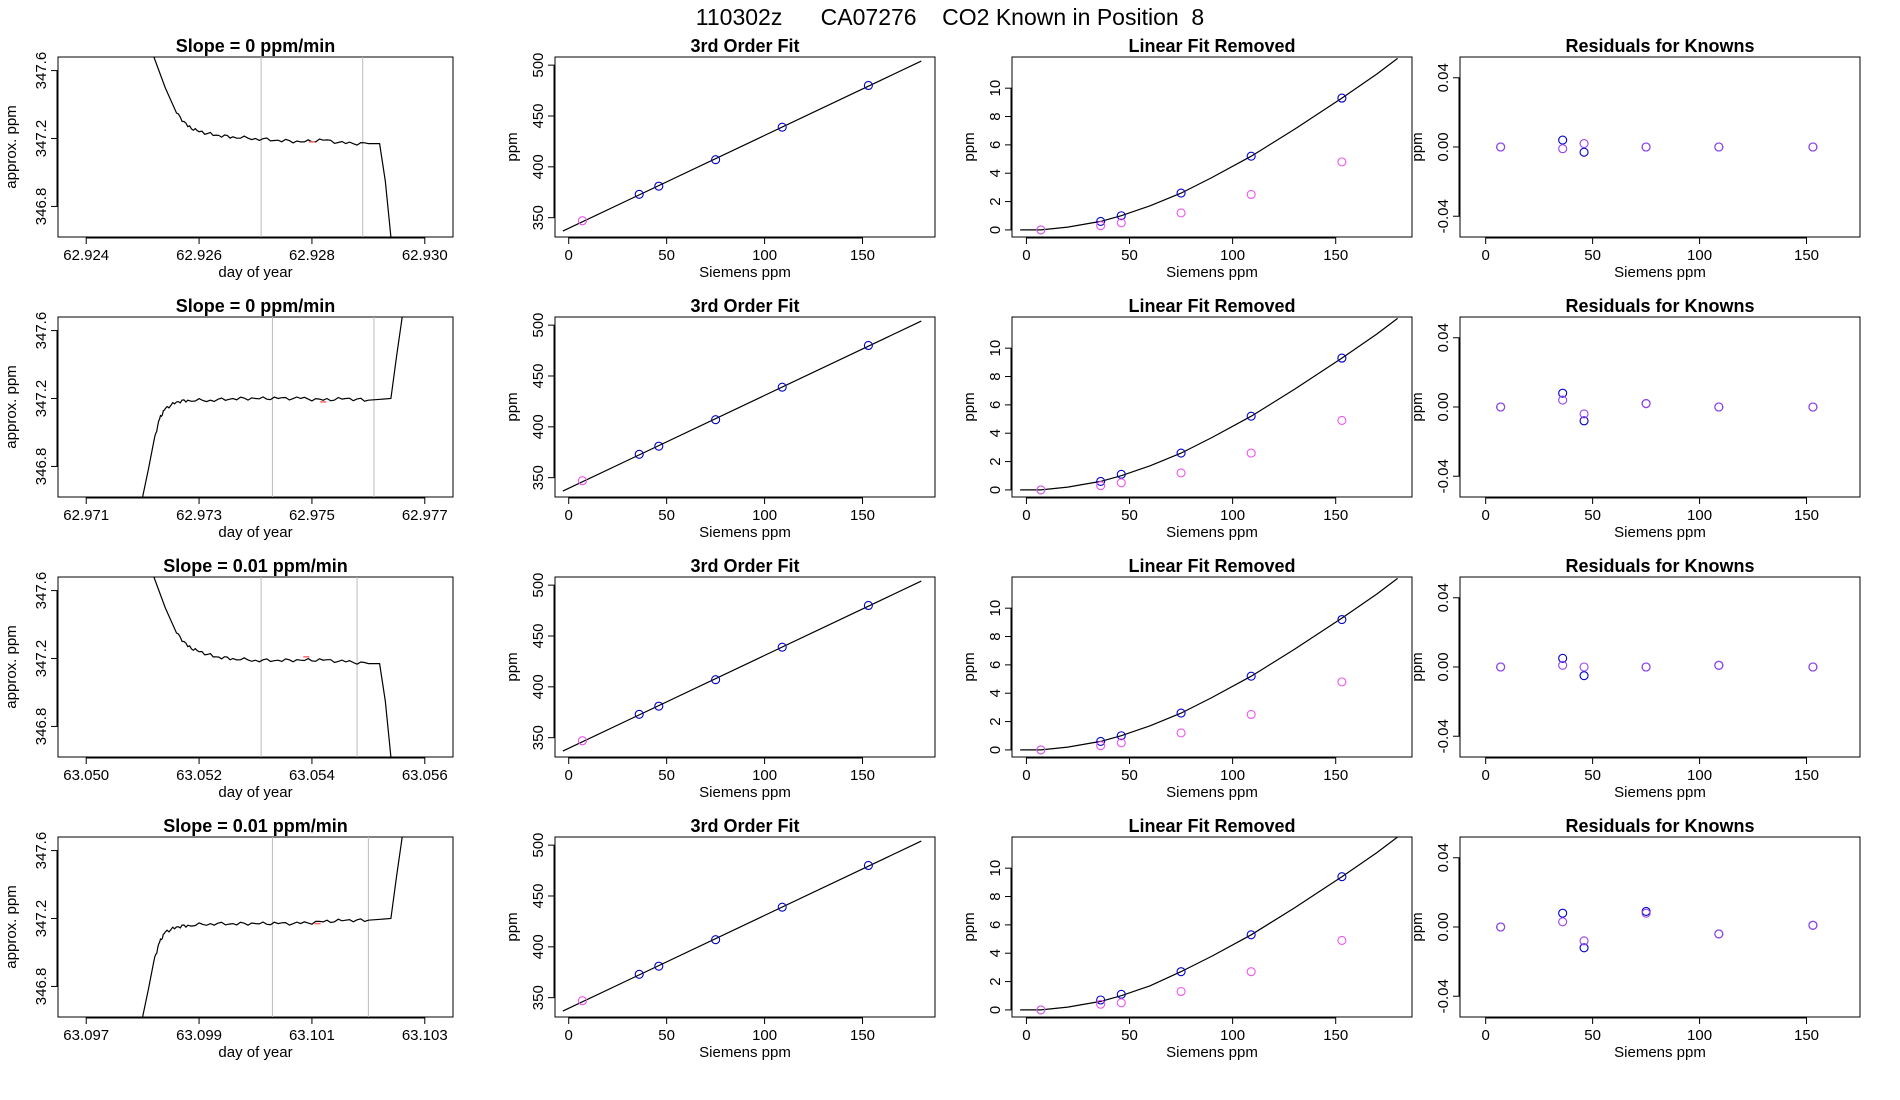 The image size is (1900, 1100). Describe the element at coordinates (312, 1035) in the screenshot. I see `x-tick-label: 63.101` at that location.